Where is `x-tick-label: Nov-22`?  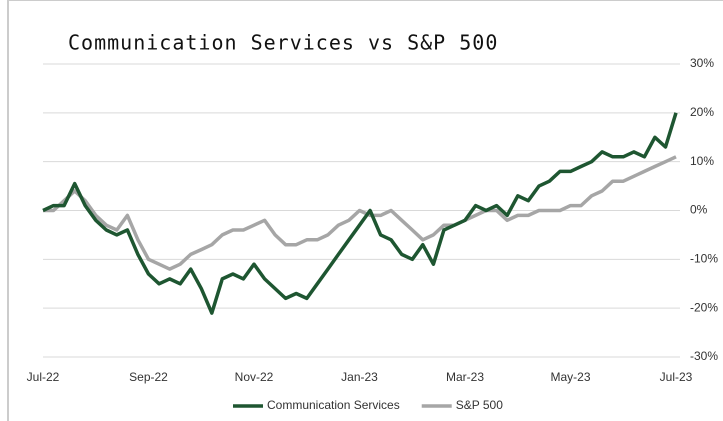
x-tick-label: Nov-22 is located at coordinates (254, 377).